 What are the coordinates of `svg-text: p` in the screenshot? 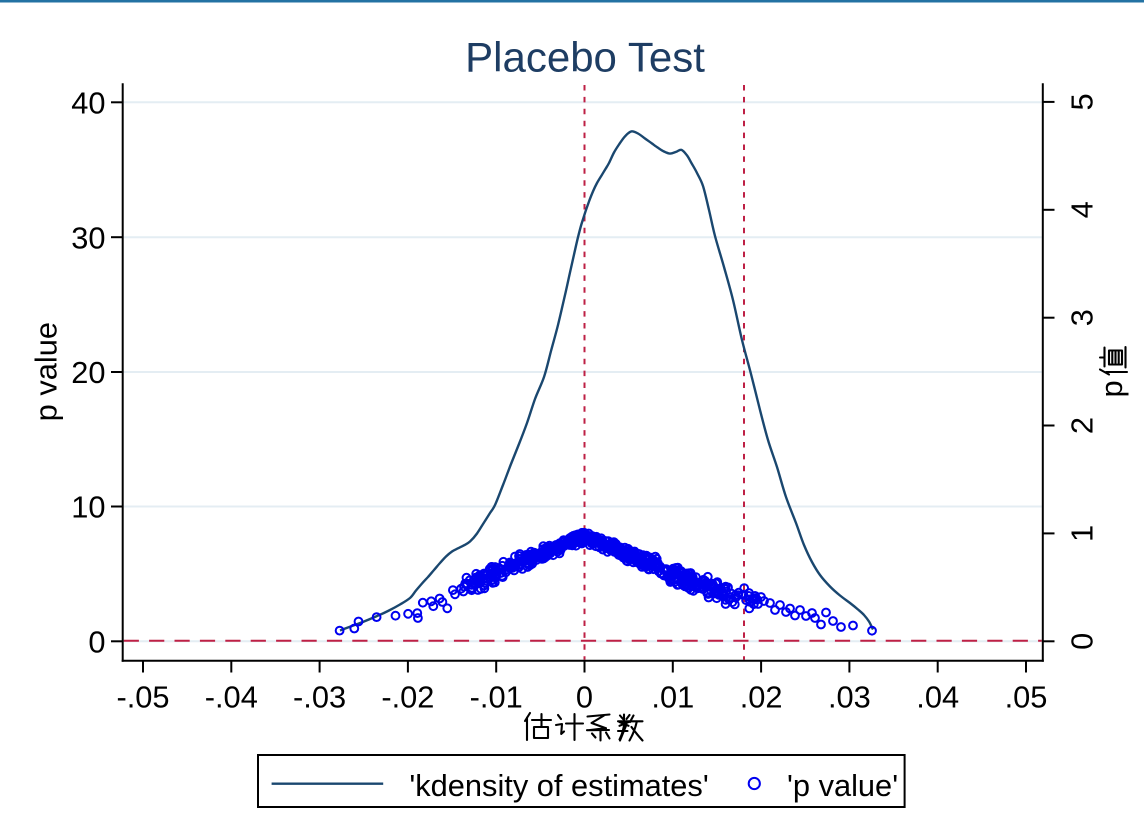 It's located at (1111, 388).